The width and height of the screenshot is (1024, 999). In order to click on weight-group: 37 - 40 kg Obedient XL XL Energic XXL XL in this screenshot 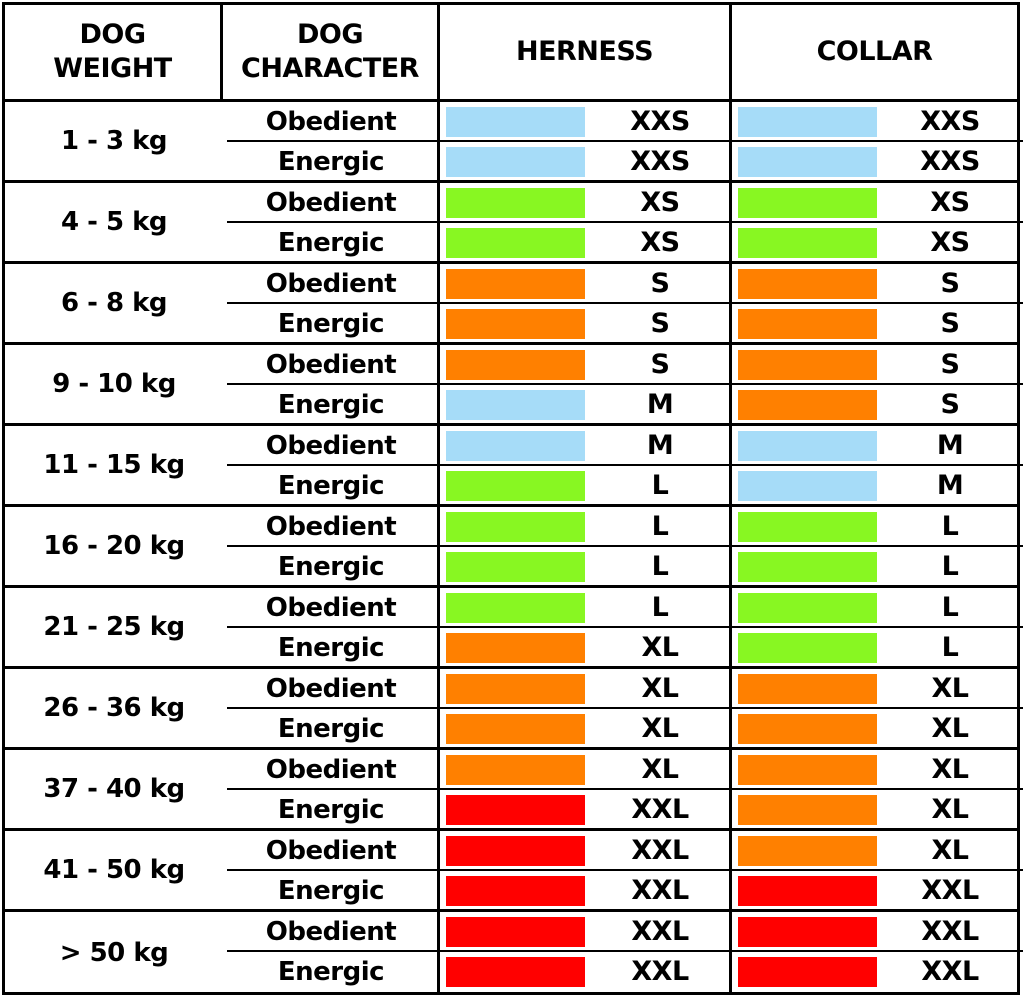, I will do `click(514, 790)`.